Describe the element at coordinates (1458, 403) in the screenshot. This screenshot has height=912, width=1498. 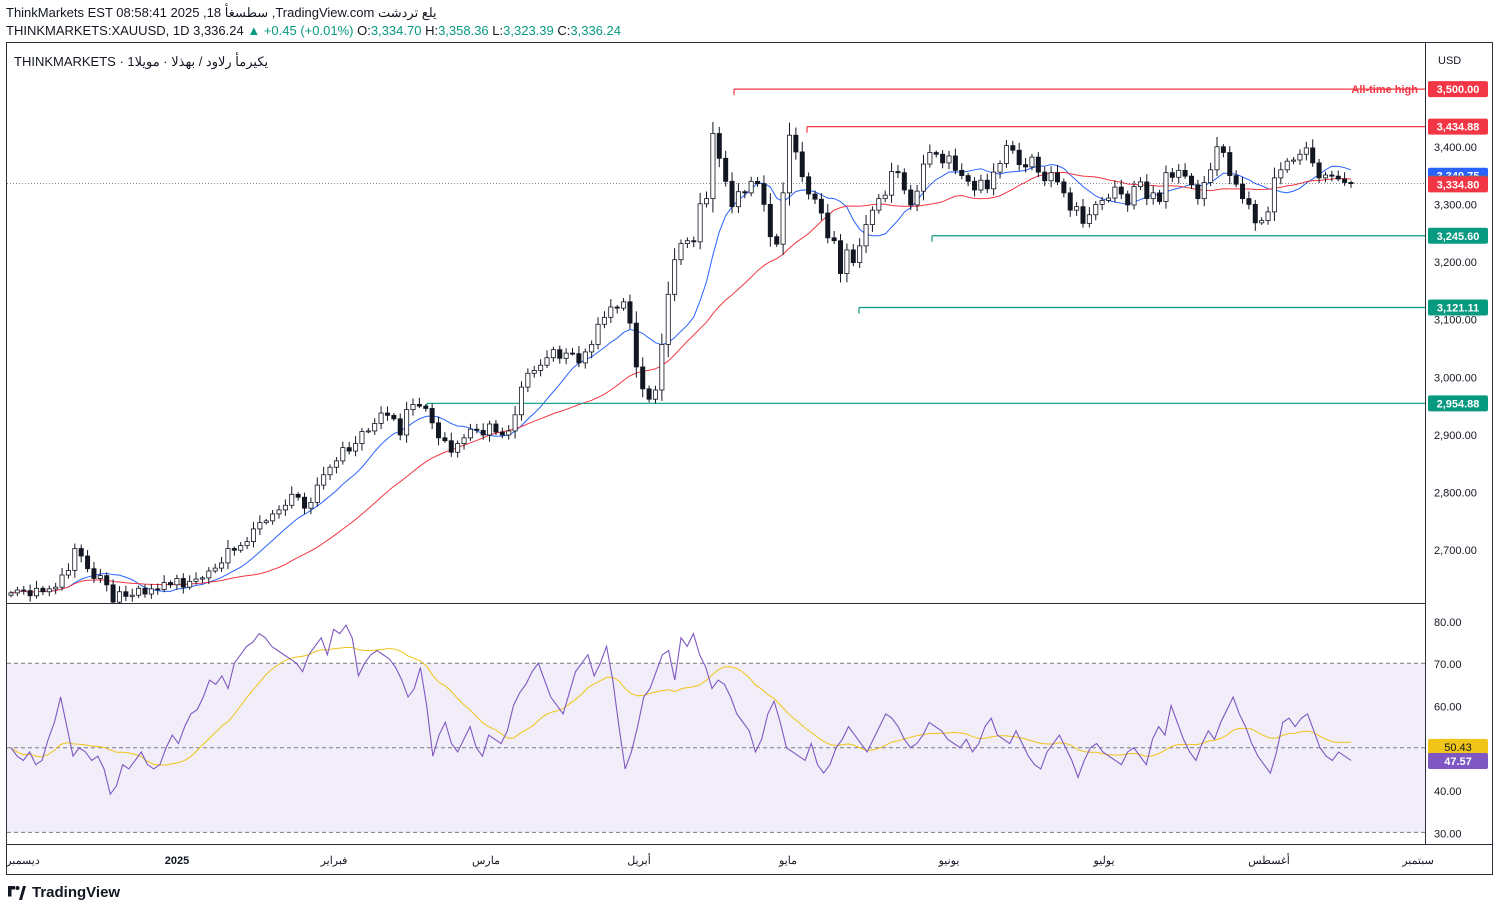
I see `level-price-tag-bg` at that location.